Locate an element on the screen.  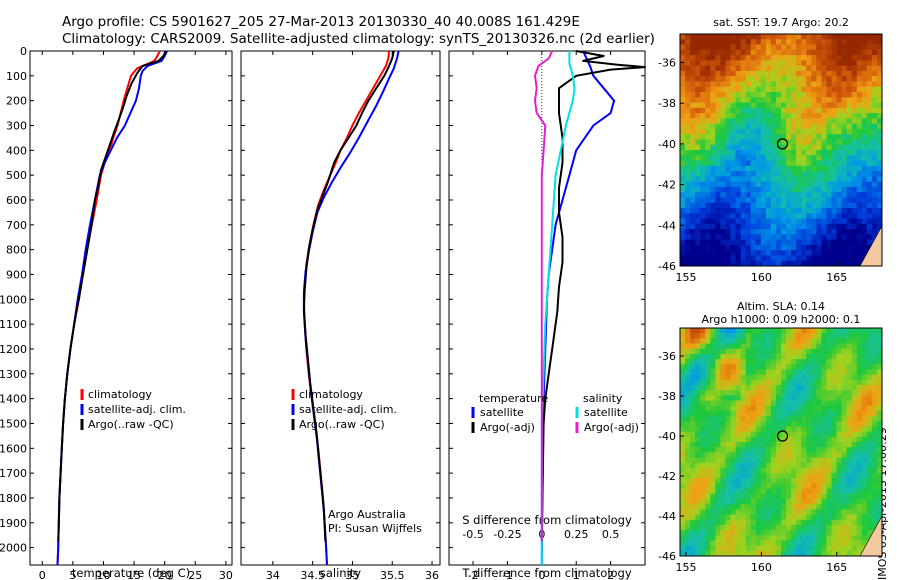
y-tick-label: 900 is located at coordinates (16, 274).